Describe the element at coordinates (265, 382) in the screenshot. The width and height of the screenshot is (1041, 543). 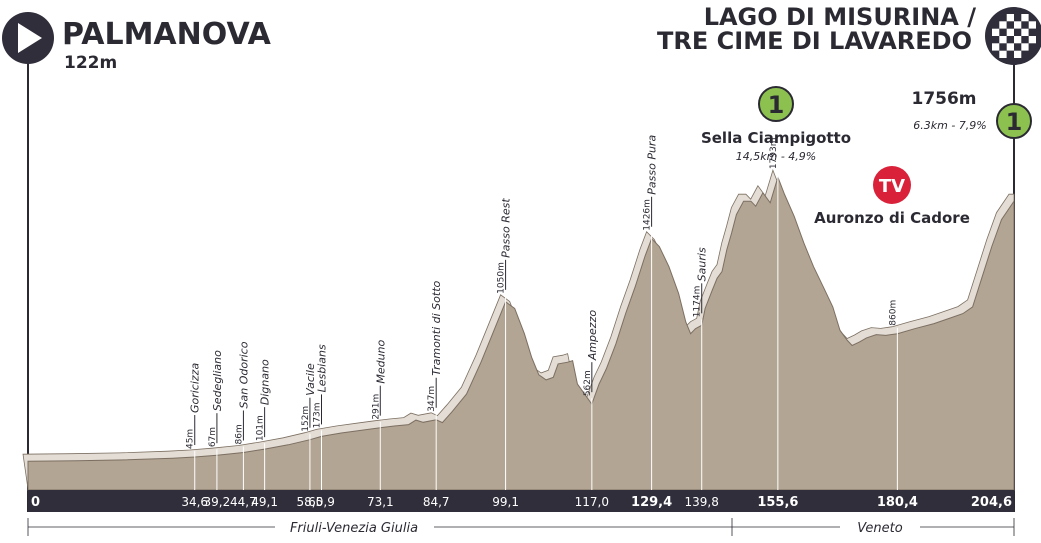
I see `place-name: Dignano` at that location.